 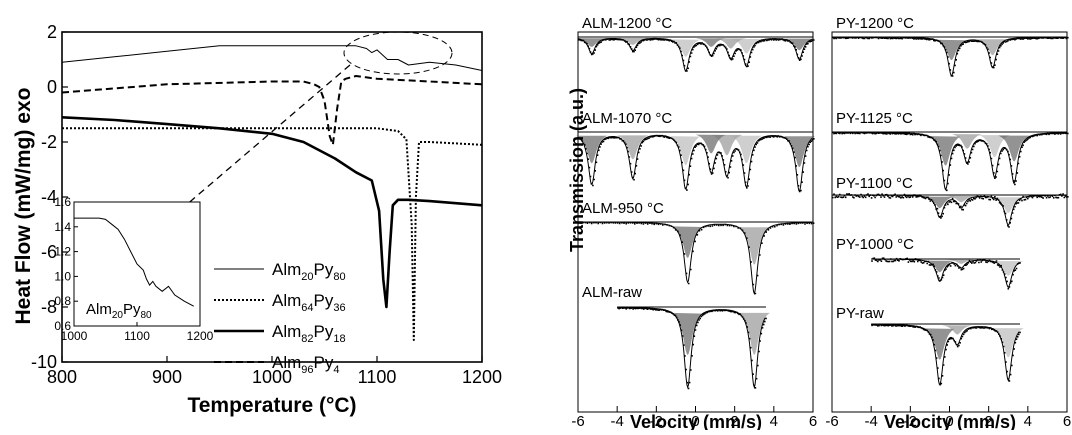 What do you see at coordinates (398, 53) in the screenshot?
I see `region-highlight-ellipse` at bounding box center [398, 53].